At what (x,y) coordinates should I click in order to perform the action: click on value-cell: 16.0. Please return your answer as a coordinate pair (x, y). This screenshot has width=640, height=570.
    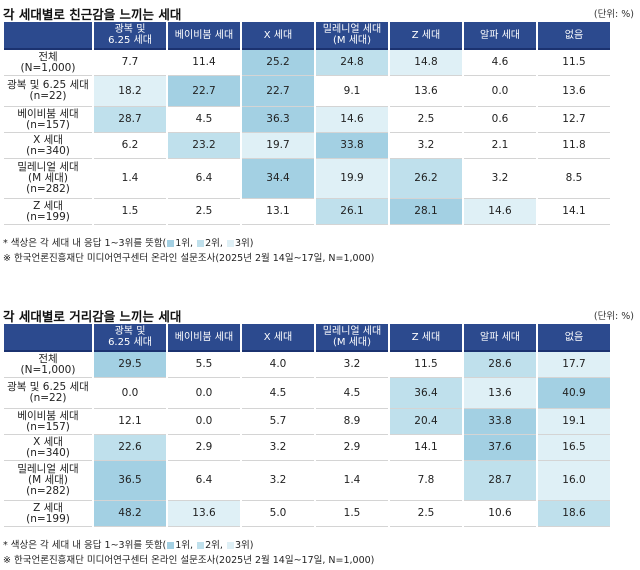
    Looking at the image, I should click on (574, 481).